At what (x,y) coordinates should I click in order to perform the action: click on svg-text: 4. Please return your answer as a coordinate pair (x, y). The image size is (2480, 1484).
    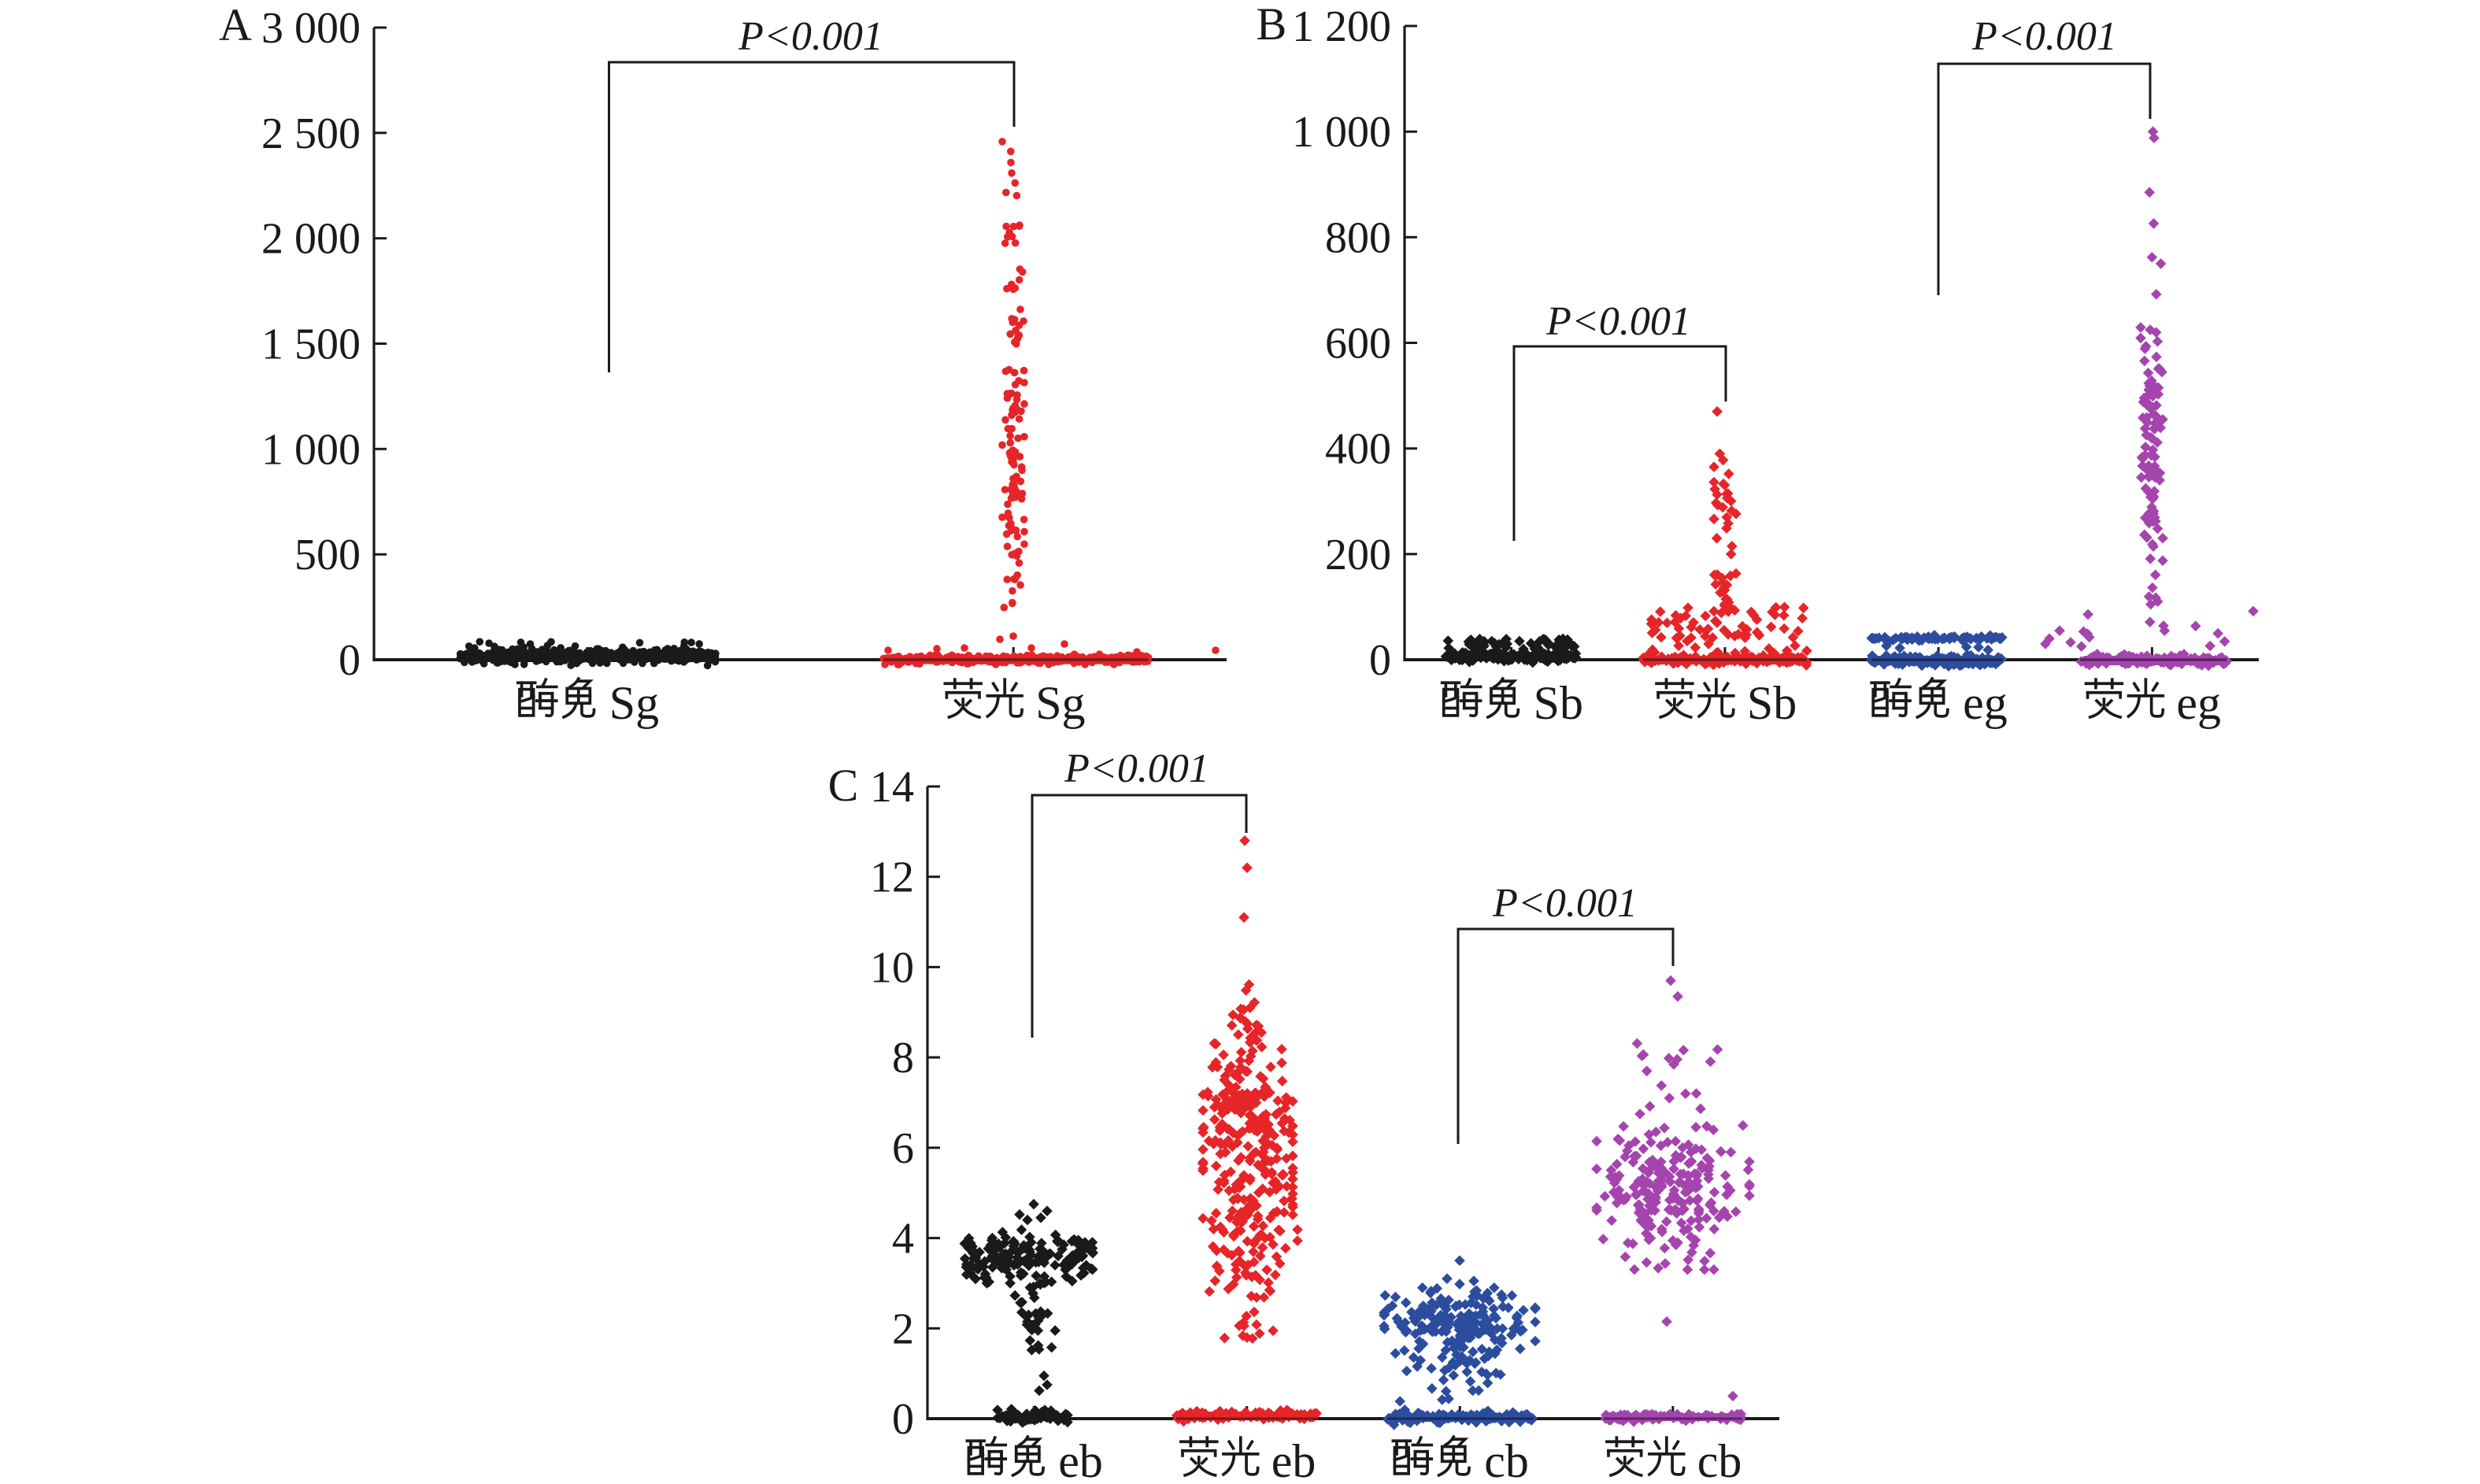
    Looking at the image, I should click on (903, 1239).